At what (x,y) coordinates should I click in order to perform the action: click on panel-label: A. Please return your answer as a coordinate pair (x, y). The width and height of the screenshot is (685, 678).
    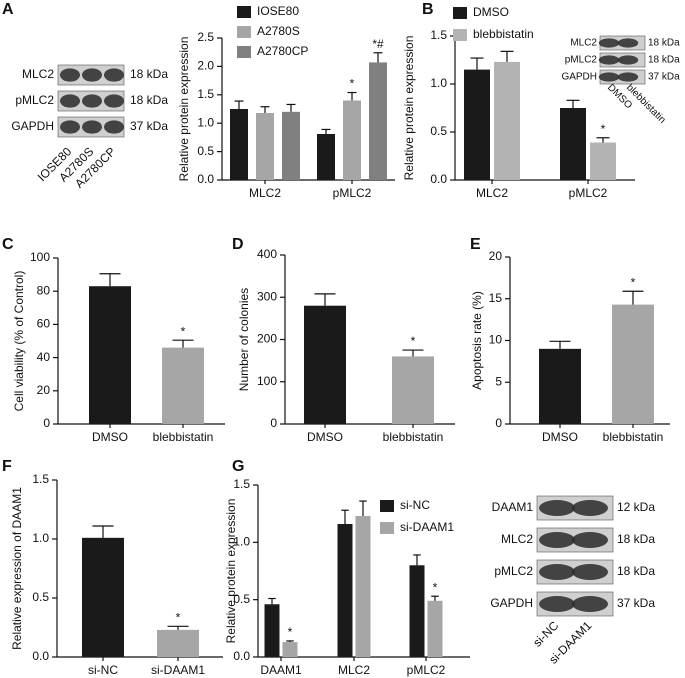
    Looking at the image, I should click on (8, 9).